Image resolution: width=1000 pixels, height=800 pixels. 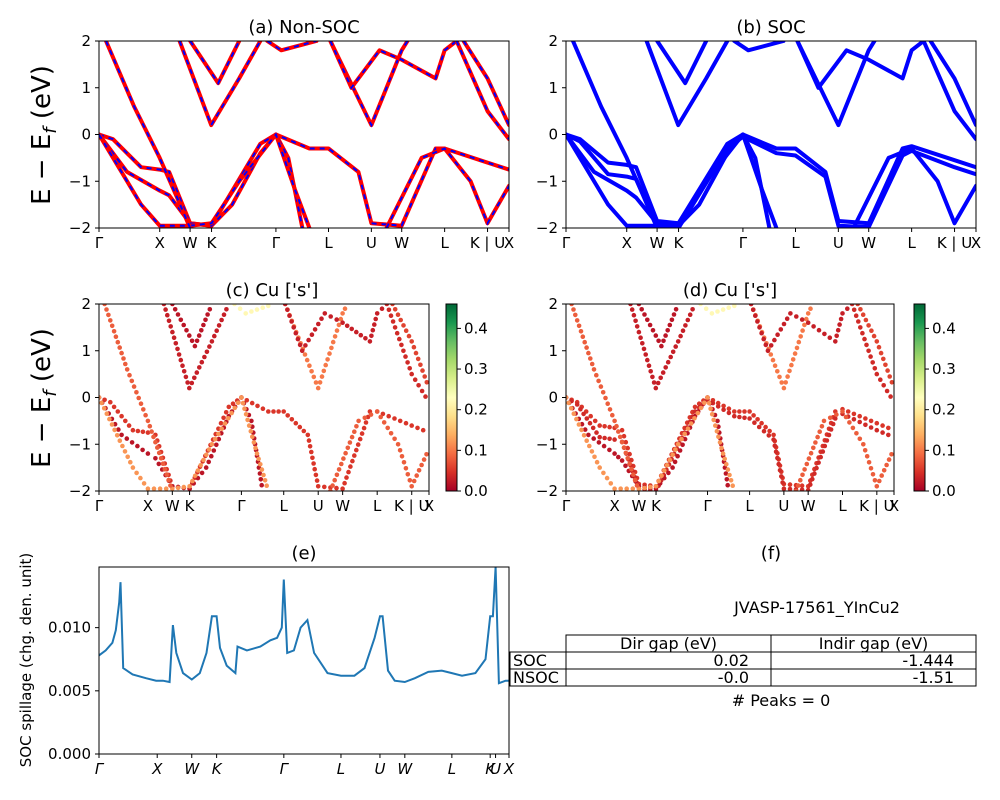 What do you see at coordinates (451, 397) in the screenshot?
I see `colorbar-gradient` at bounding box center [451, 397].